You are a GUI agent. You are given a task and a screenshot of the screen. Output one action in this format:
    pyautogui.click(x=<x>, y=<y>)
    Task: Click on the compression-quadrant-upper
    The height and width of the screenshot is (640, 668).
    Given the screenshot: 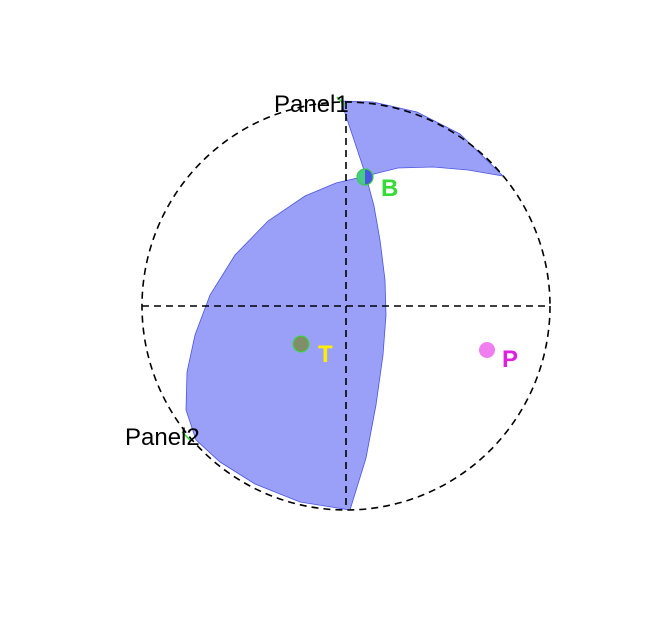 What is the action you would take?
    pyautogui.click(x=422, y=138)
    